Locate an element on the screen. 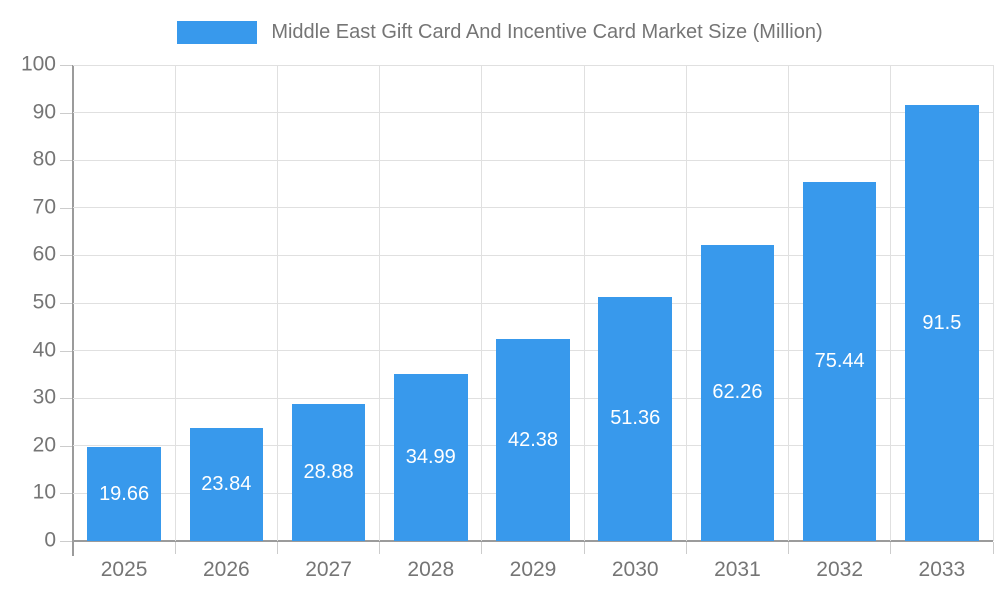  y-tick-label-30: 30 is located at coordinates (44, 397).